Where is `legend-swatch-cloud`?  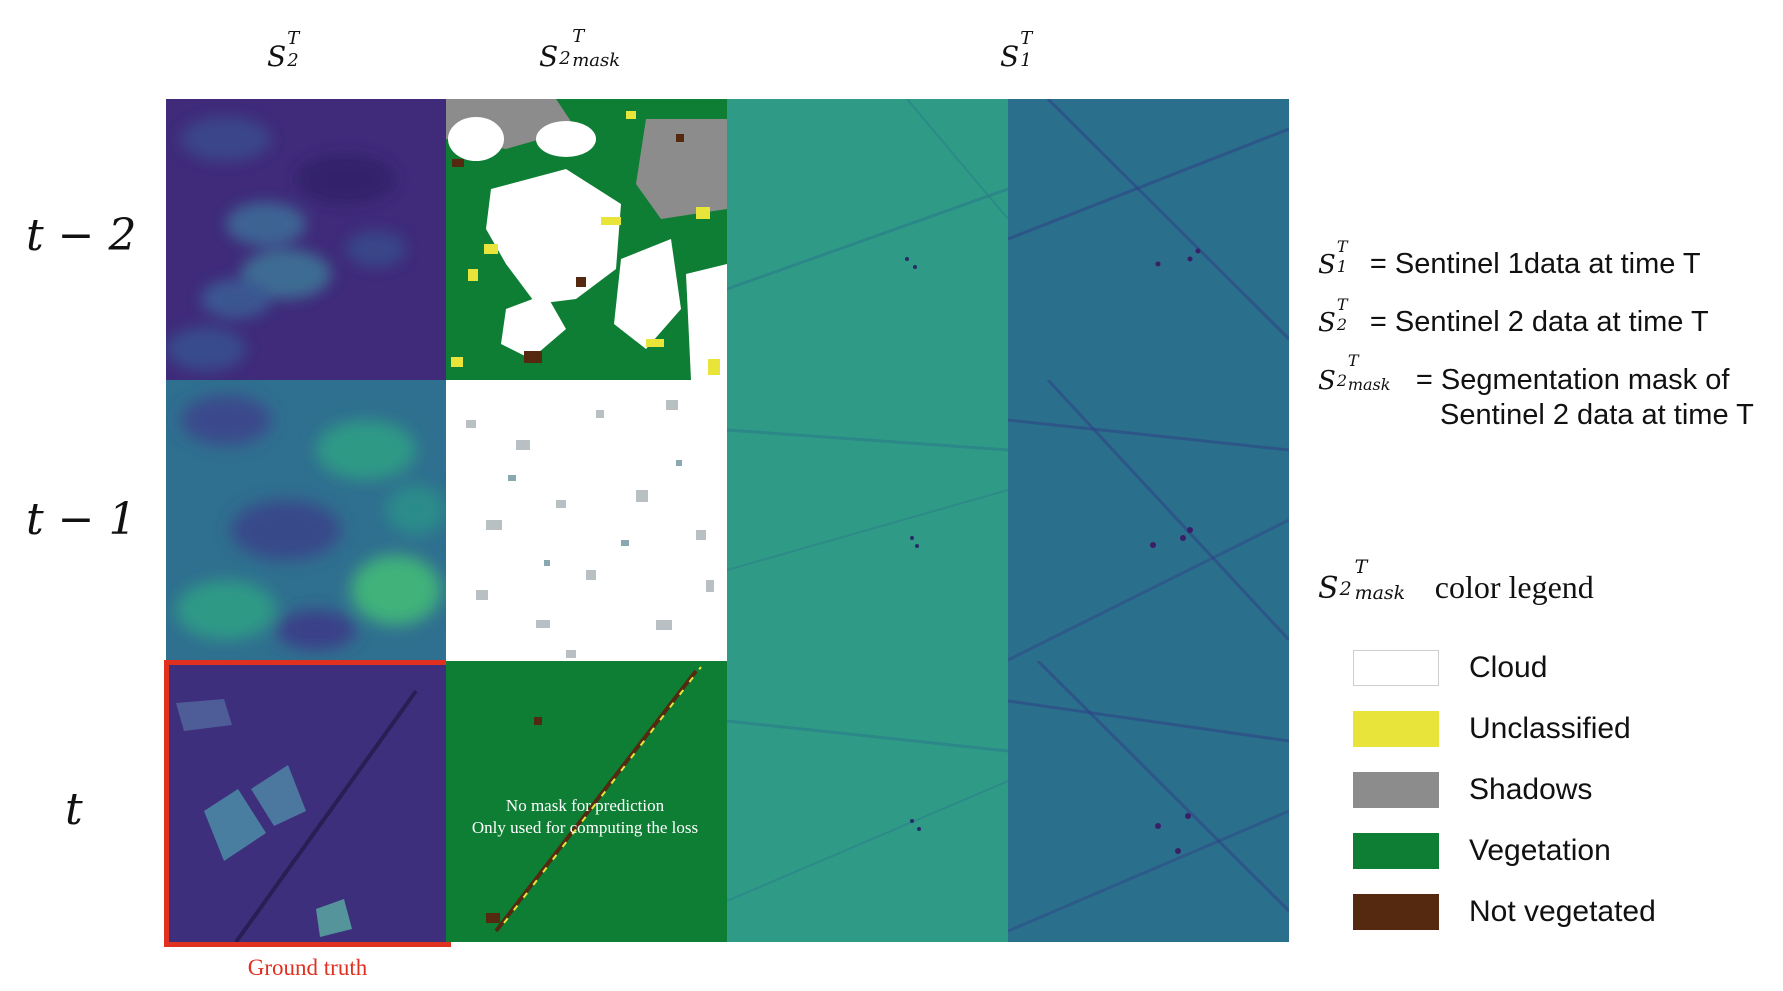
legend-swatch-cloud is located at coordinates (1396, 668).